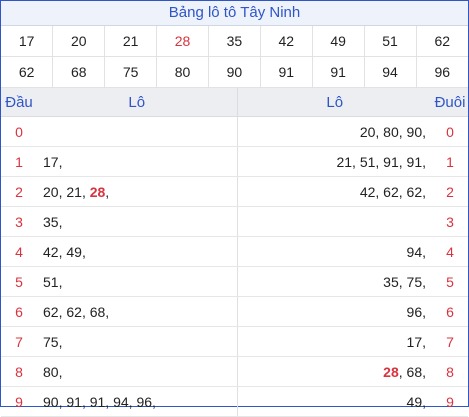 This screenshot has height=417, width=469. I want to click on lo-right-cell: 96,, so click(334, 311).